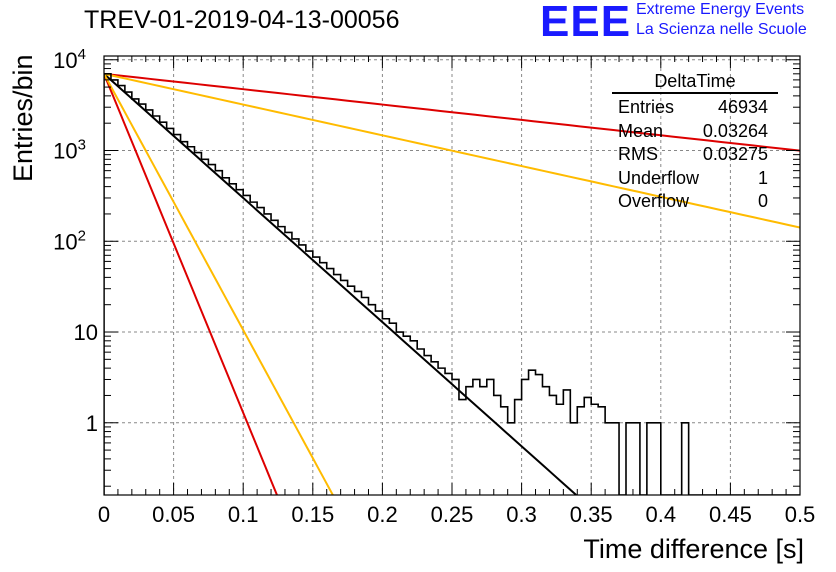  What do you see at coordinates (638, 154) in the screenshot?
I see `stats-label: RMS` at bounding box center [638, 154].